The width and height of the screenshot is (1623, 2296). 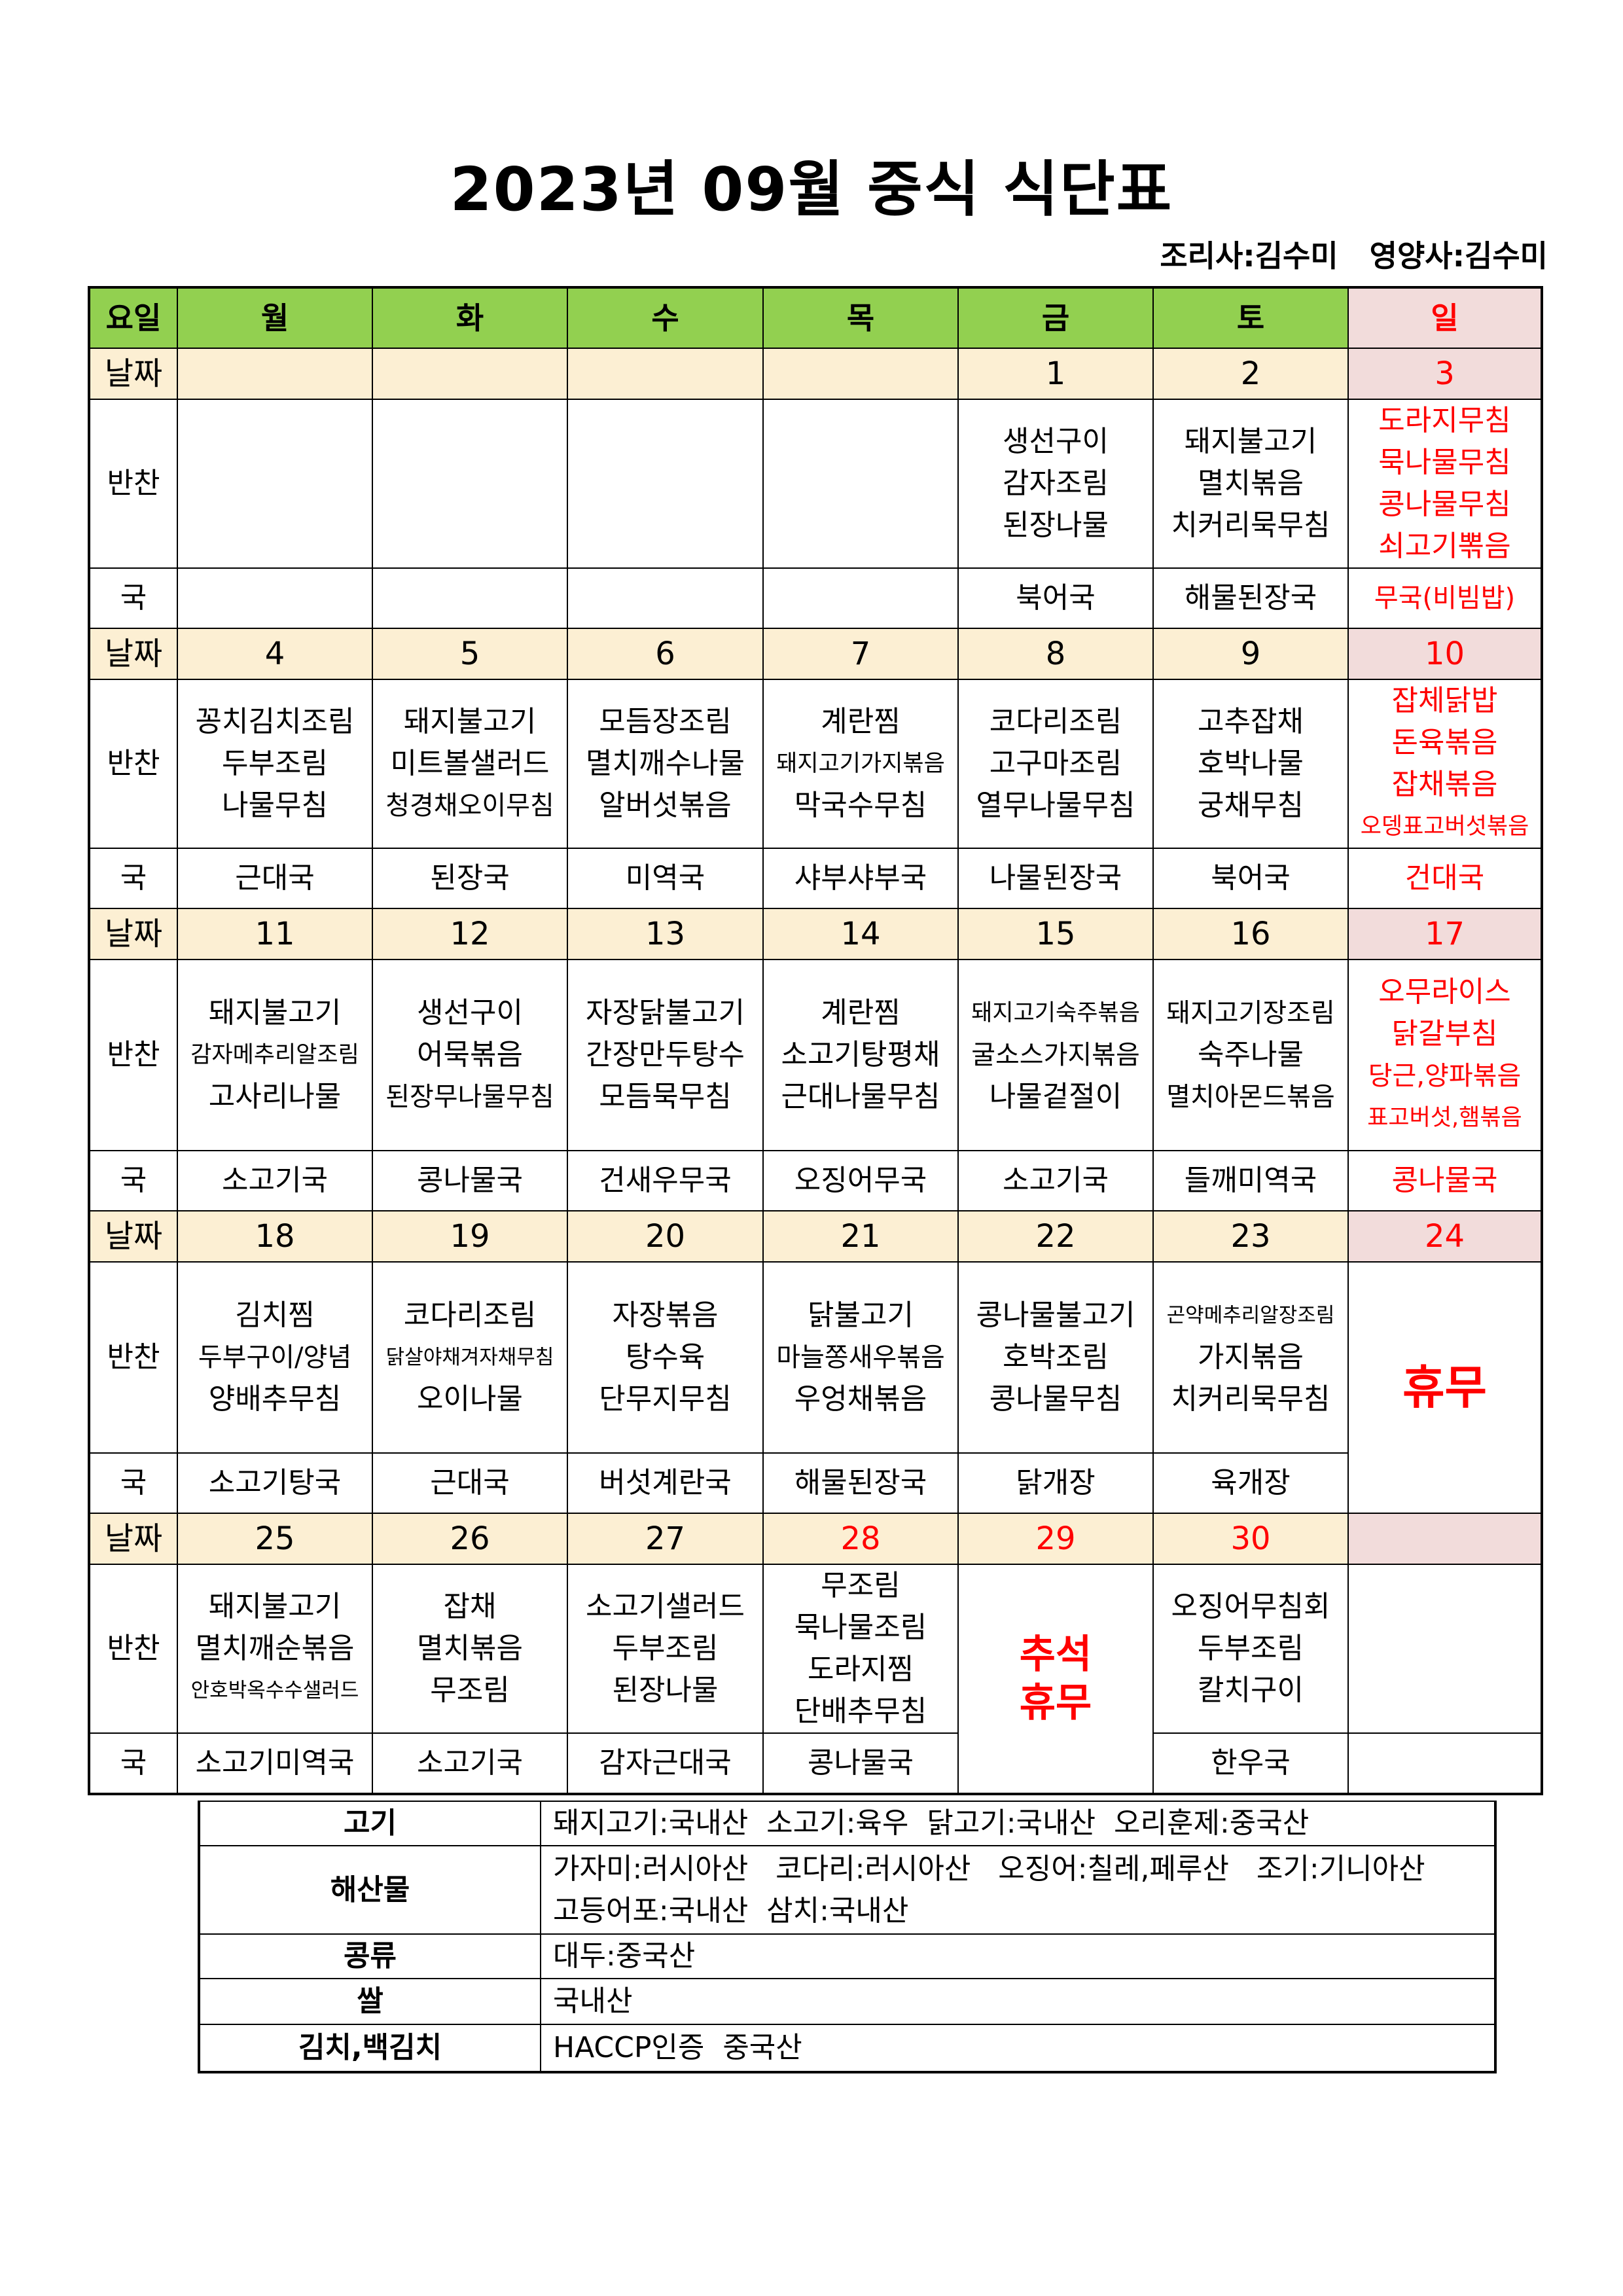 What do you see at coordinates (1055, 318) in the screenshot?
I see `weekday-fri: 금` at bounding box center [1055, 318].